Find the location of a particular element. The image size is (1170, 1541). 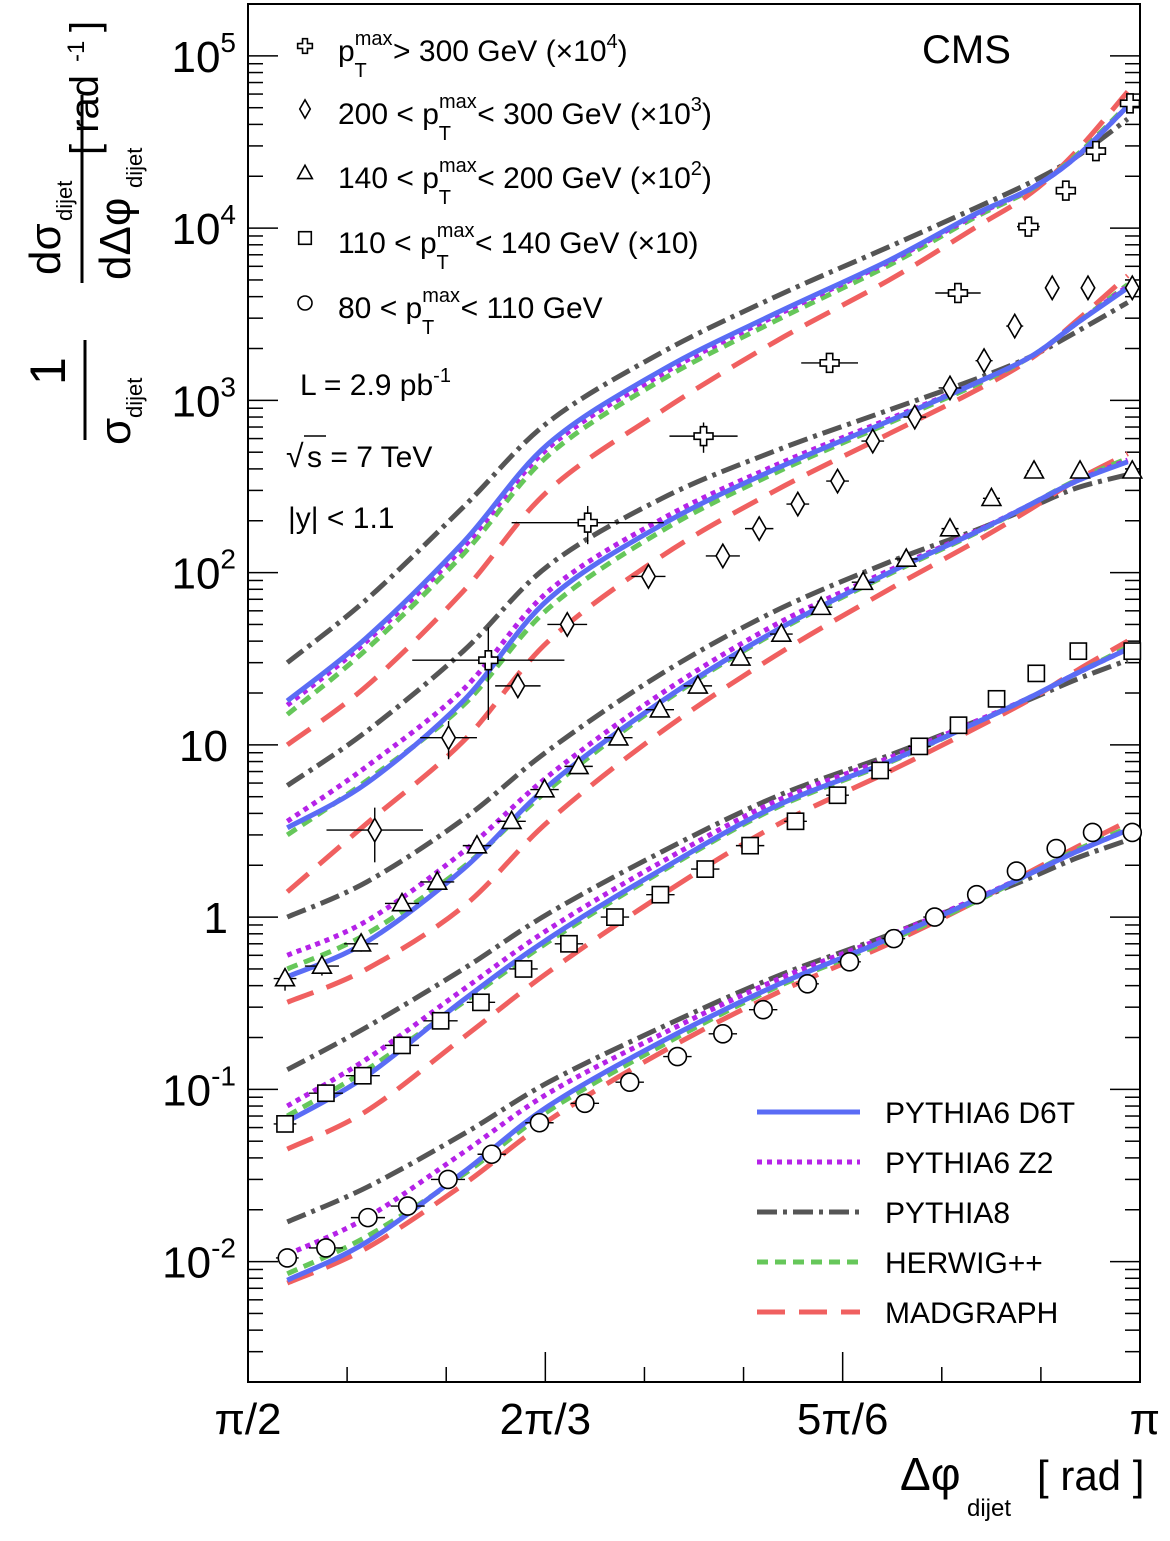

svg-text: [ rad is located at coordinates (85, 115).